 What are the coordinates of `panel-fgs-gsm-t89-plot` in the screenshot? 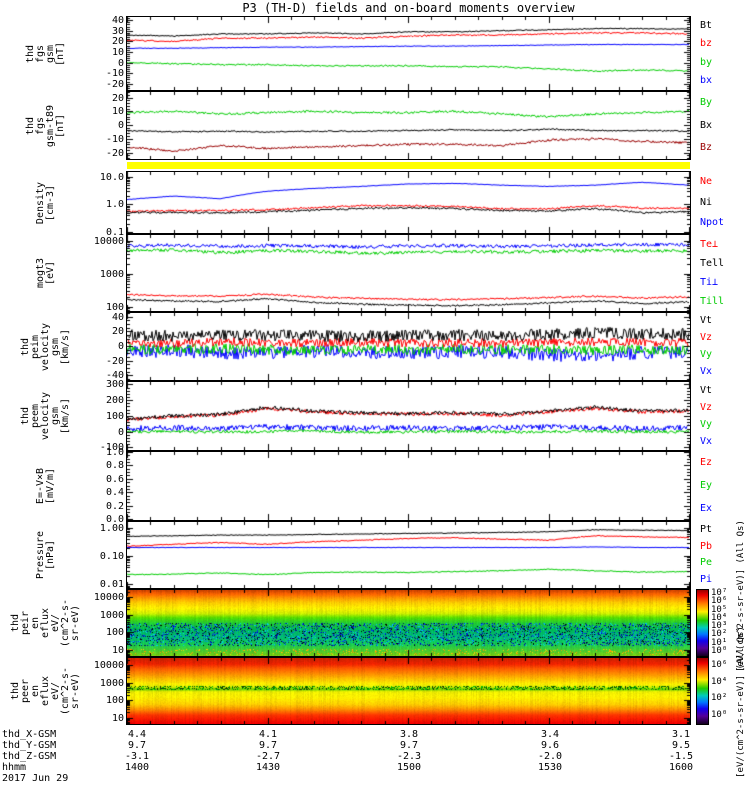 It's located at (408, 125).